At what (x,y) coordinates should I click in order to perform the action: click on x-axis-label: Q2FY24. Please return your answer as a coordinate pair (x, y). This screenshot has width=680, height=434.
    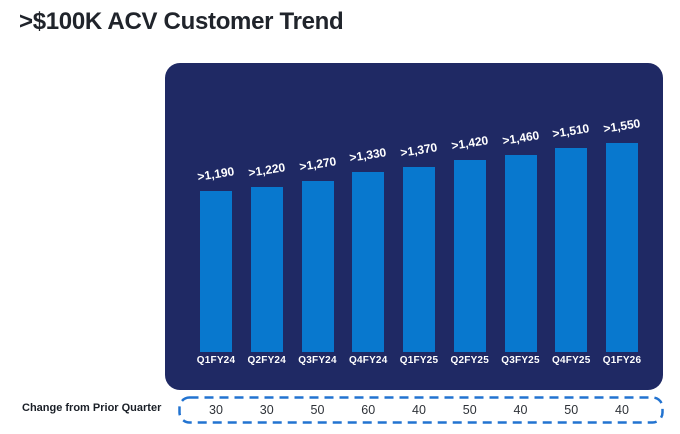
    Looking at the image, I should click on (266, 360).